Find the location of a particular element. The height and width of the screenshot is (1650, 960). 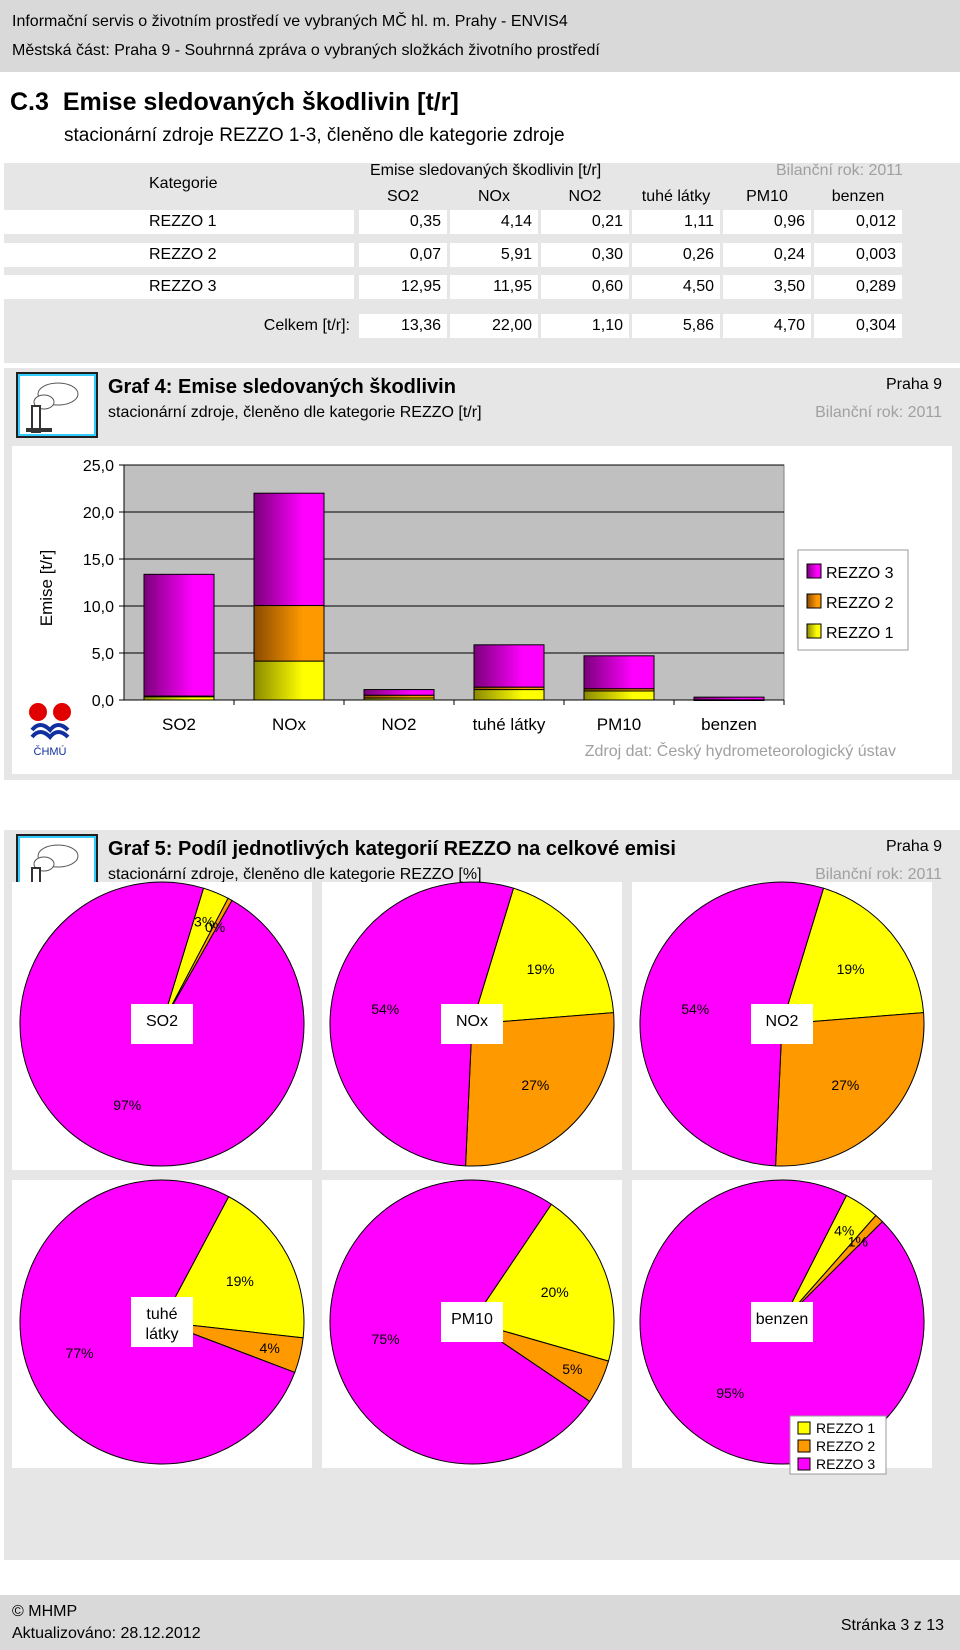

section-number: C.3 is located at coordinates (29, 102).